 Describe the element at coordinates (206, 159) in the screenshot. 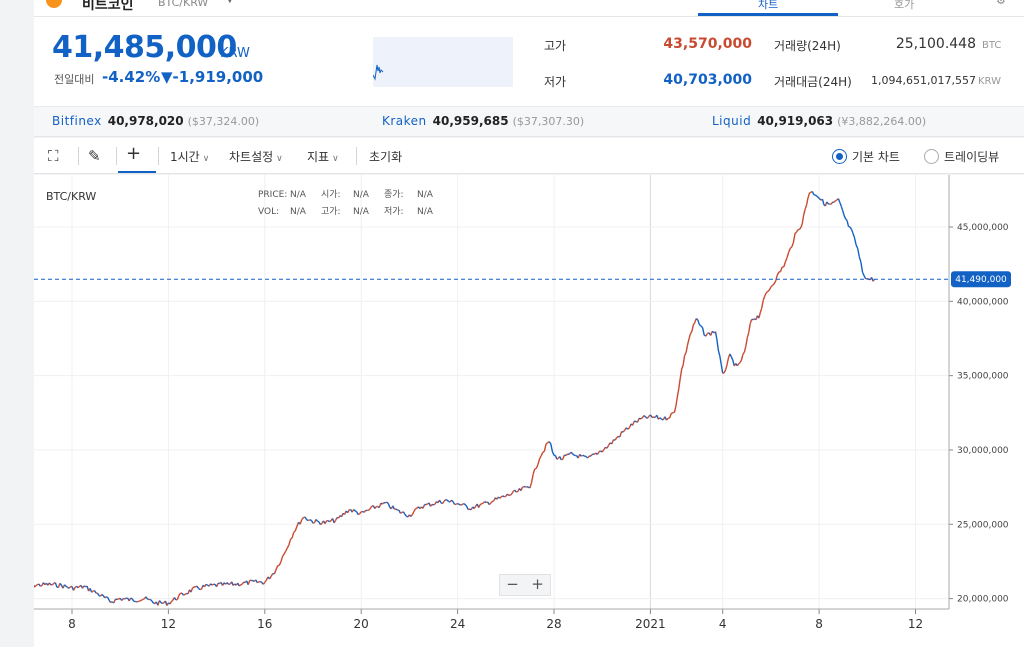

I see `chevron-down-icon: ∨` at that location.